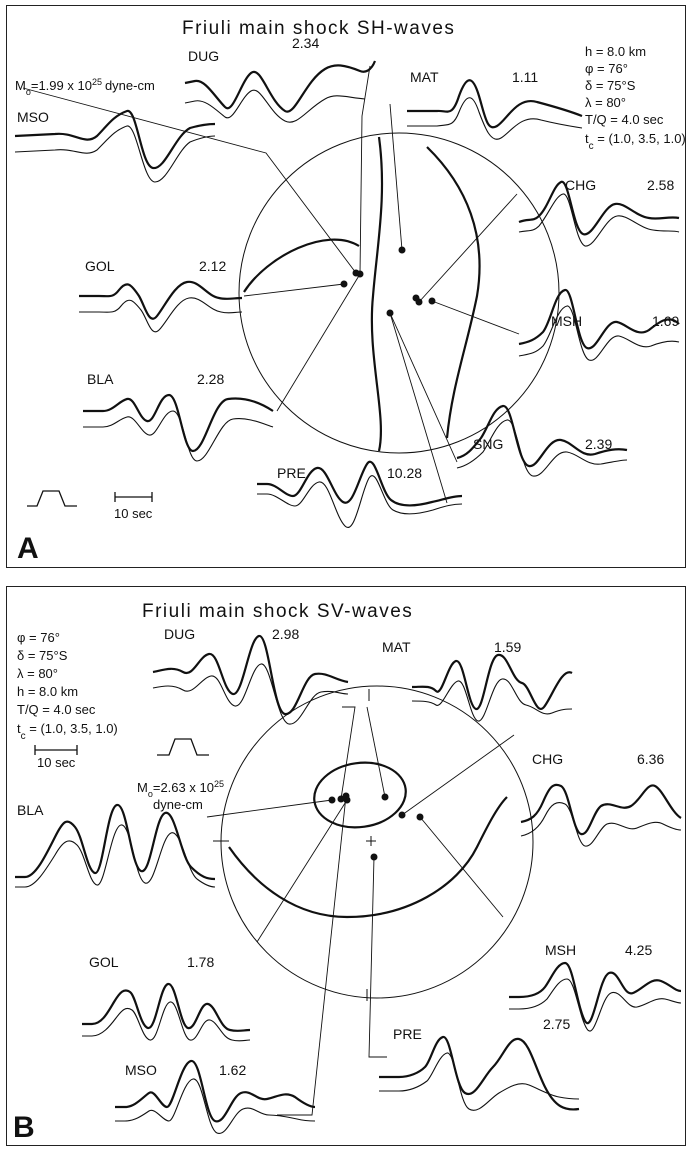 The image size is (690, 1151). What do you see at coordinates (605, 102) in the screenshot?
I see `param-rake: λ = 80°` at bounding box center [605, 102].